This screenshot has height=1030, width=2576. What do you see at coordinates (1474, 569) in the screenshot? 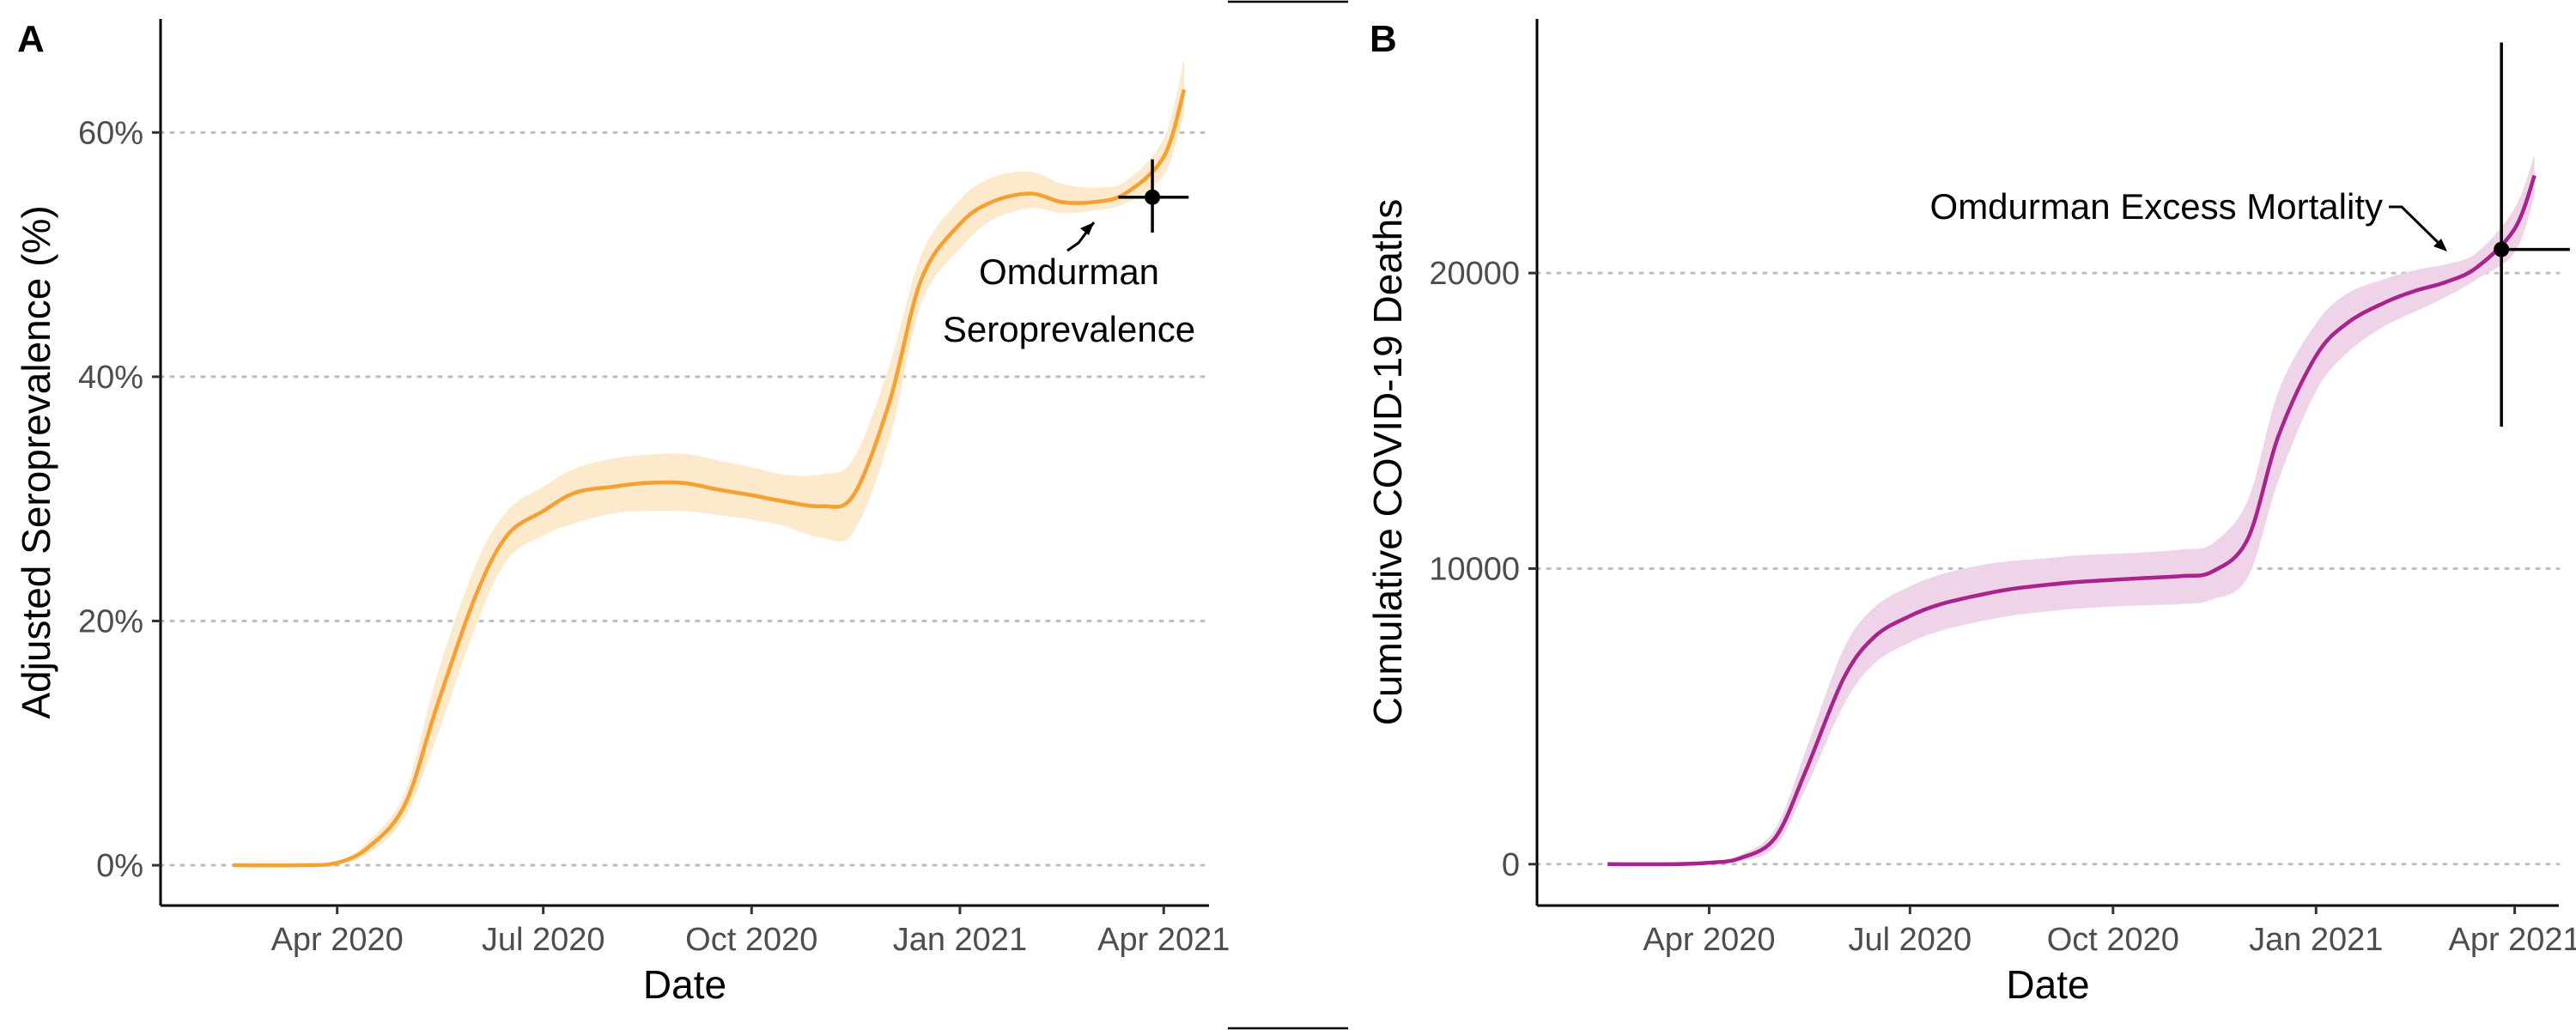
I see `panel-b-y-tick-label: 10000` at bounding box center [1474, 569].